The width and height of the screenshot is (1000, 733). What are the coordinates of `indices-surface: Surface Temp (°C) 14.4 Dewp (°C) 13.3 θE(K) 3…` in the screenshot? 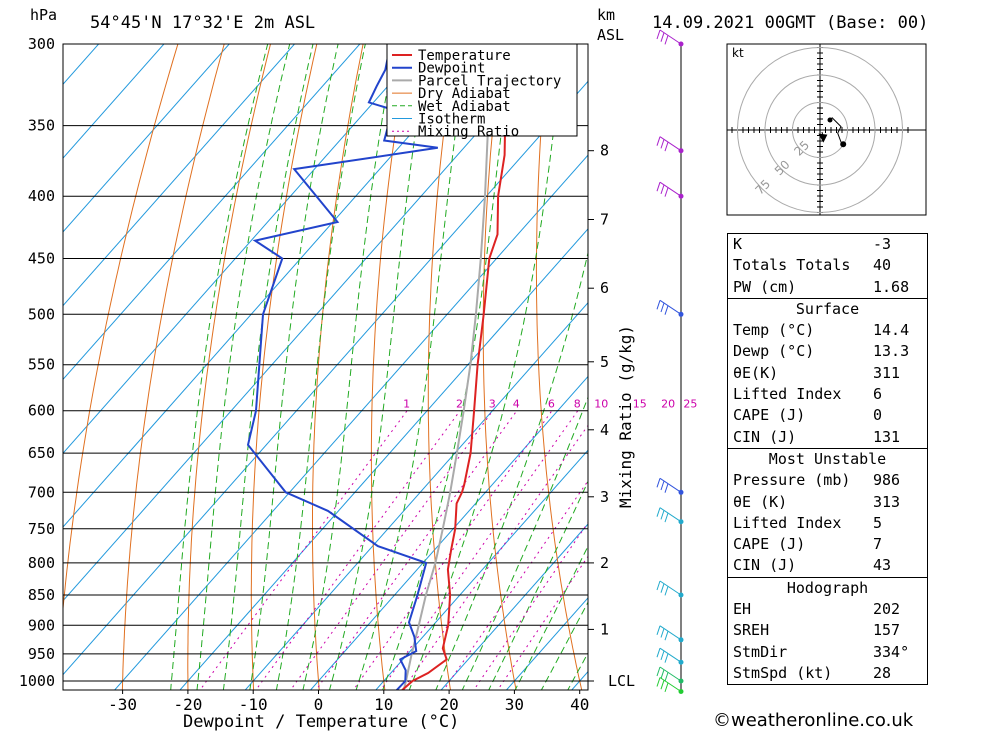 It's located at (827, 372).